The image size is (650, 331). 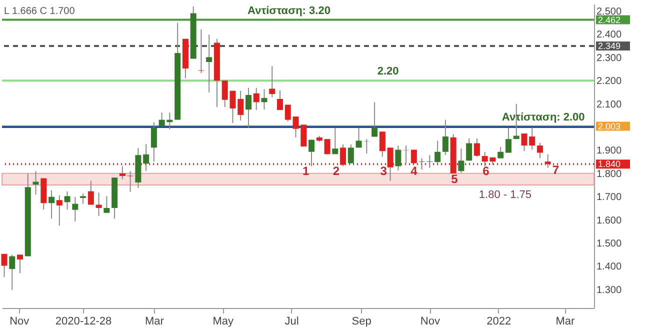 I want to click on y-tick-label: 1.400, so click(x=609, y=267).